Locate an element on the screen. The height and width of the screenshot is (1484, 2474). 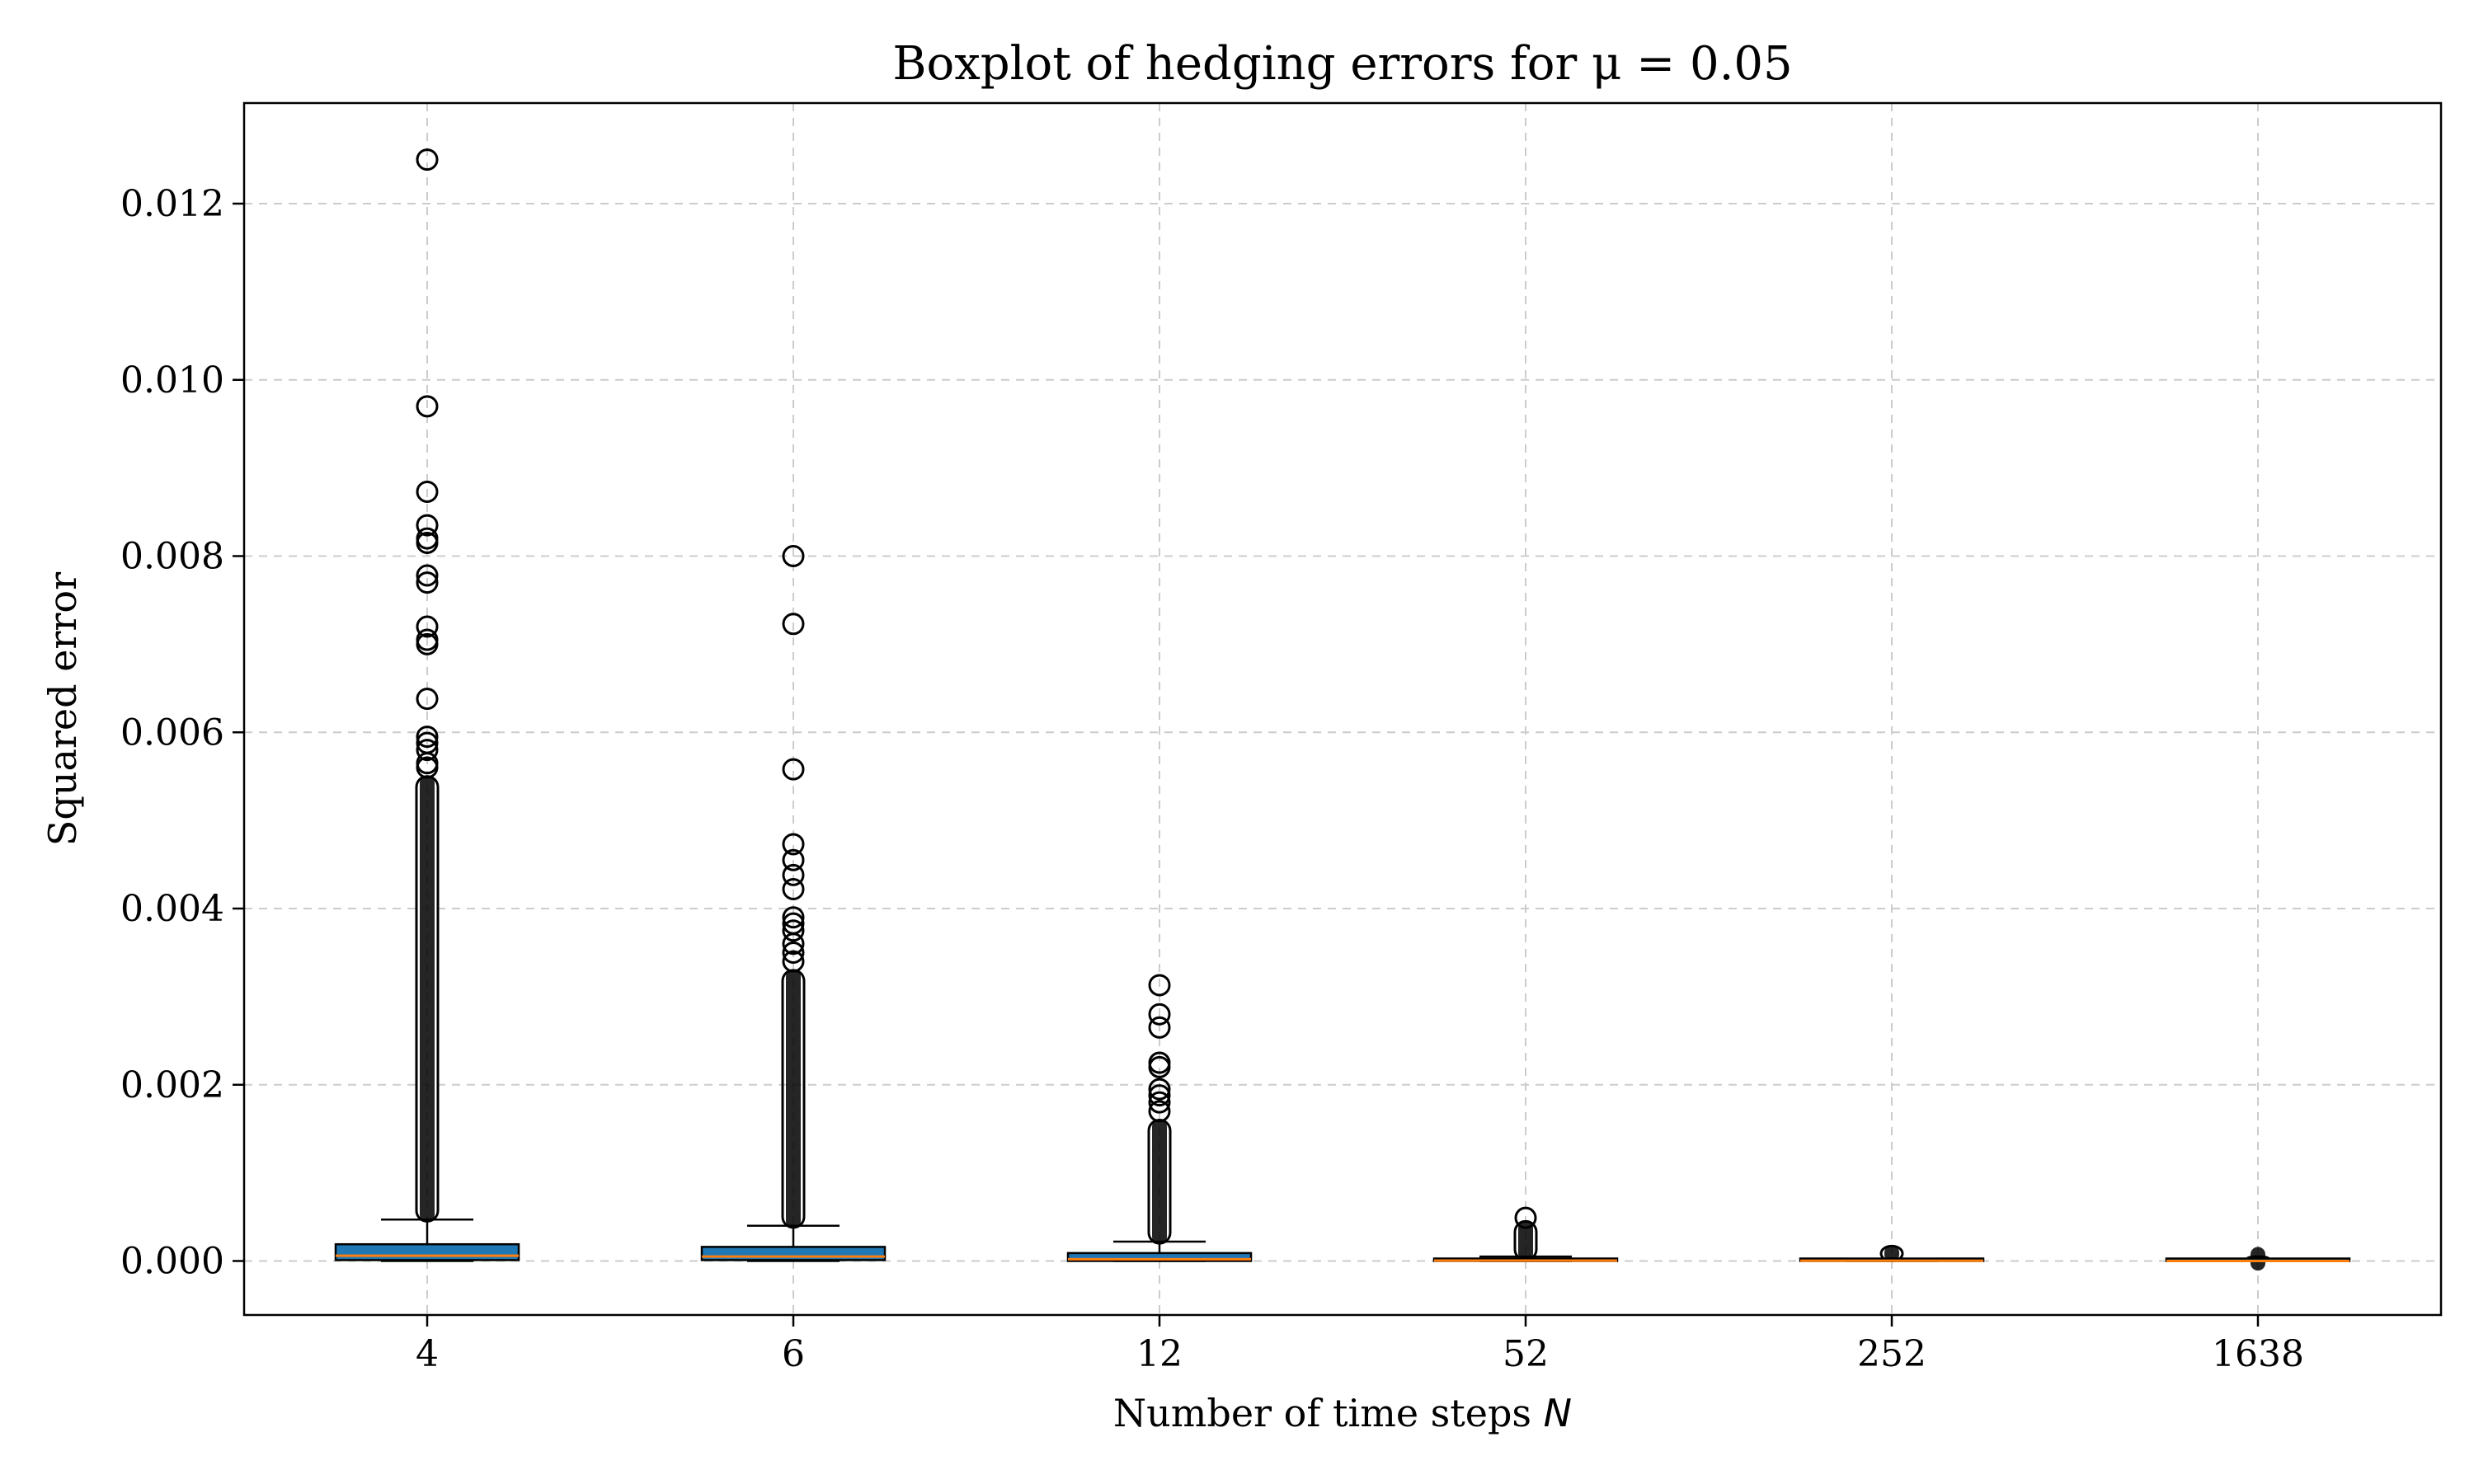
x-axis-label: Number of time steps N is located at coordinates (1342, 1413).